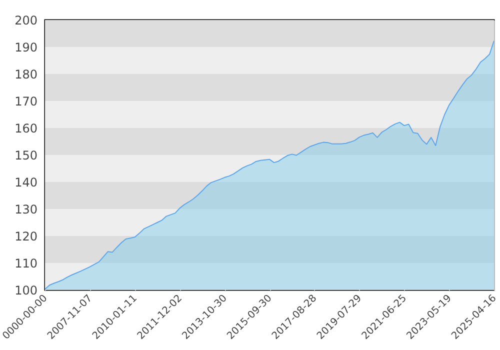 Image resolution: width=500 pixels, height=350 pixels. I want to click on y-tick-label: 190, so click(26, 47).